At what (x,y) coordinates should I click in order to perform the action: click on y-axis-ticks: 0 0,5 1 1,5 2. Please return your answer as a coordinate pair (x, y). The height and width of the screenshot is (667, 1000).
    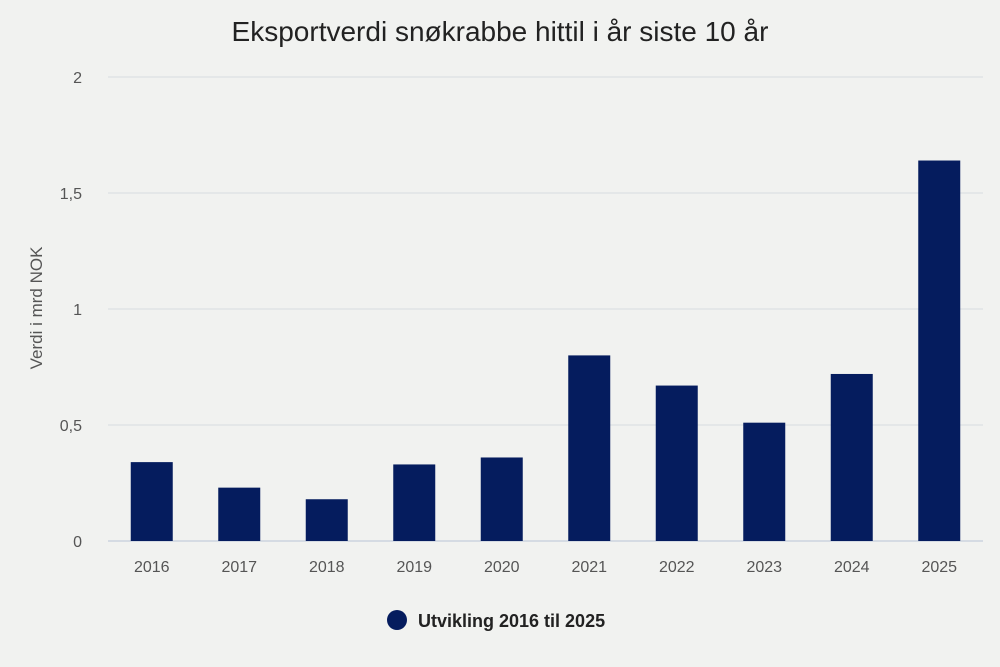
    Looking at the image, I should click on (71, 310).